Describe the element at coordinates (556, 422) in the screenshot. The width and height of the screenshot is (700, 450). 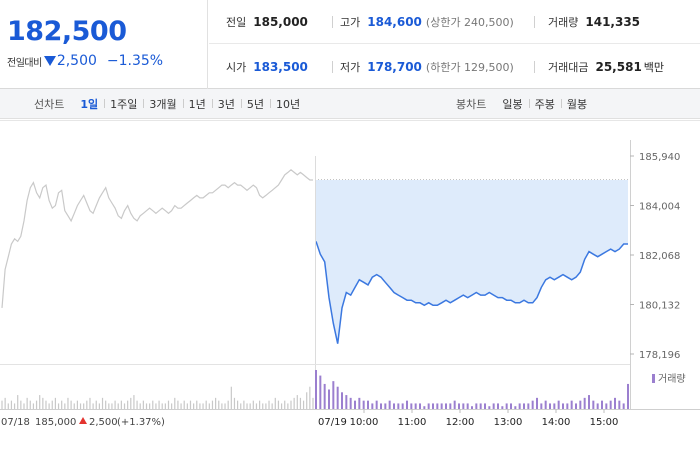
I see `x-tick-label: 14:00` at that location.